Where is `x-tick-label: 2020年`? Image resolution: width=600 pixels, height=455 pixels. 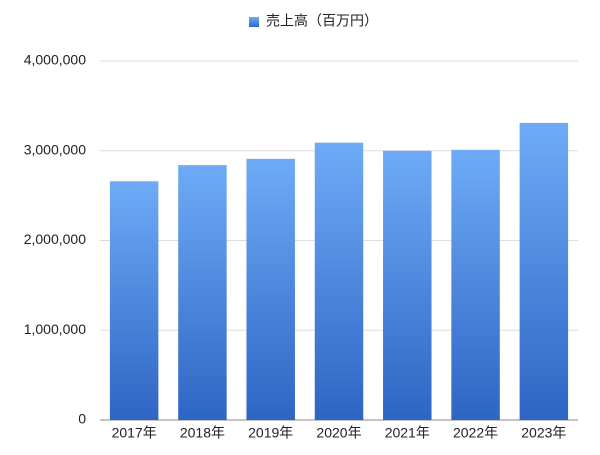
x-tick-label: 2020年 is located at coordinates (338, 433).